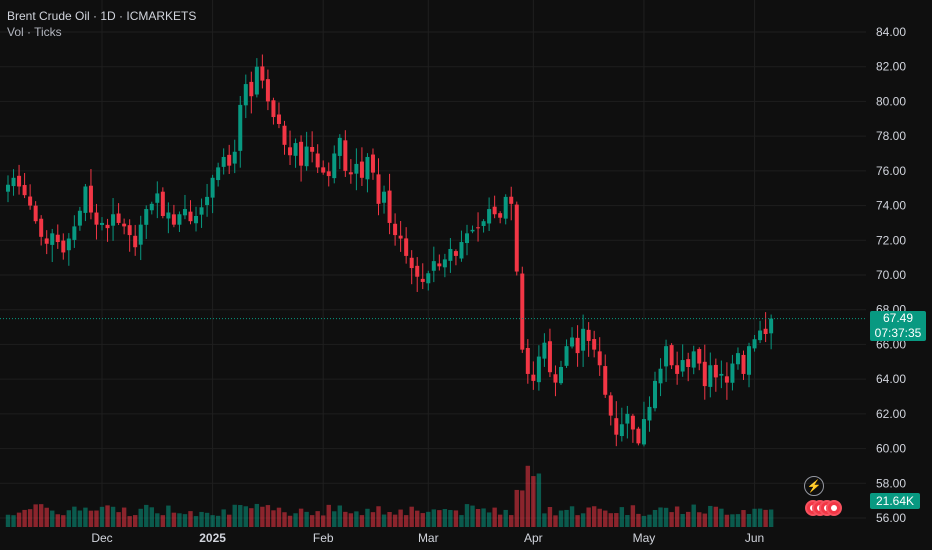 This screenshot has width=932, height=550. What do you see at coordinates (891, 449) in the screenshot?
I see `price-tick-label: 60.00` at bounding box center [891, 449].